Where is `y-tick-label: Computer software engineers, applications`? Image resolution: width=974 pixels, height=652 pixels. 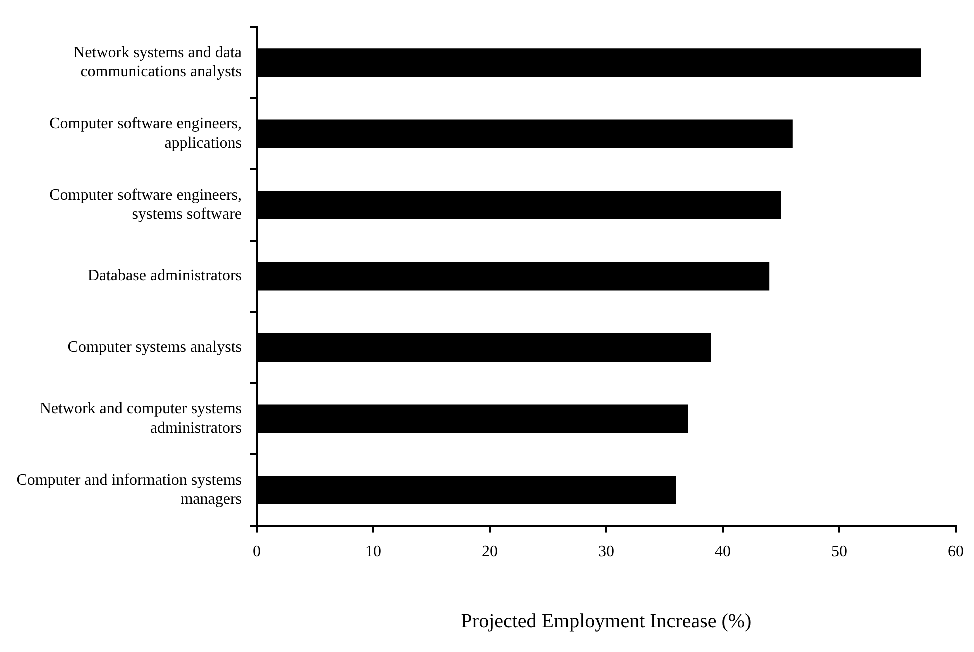
y-tick-label: Computer software engineers, applications is located at coordinates (146, 134).